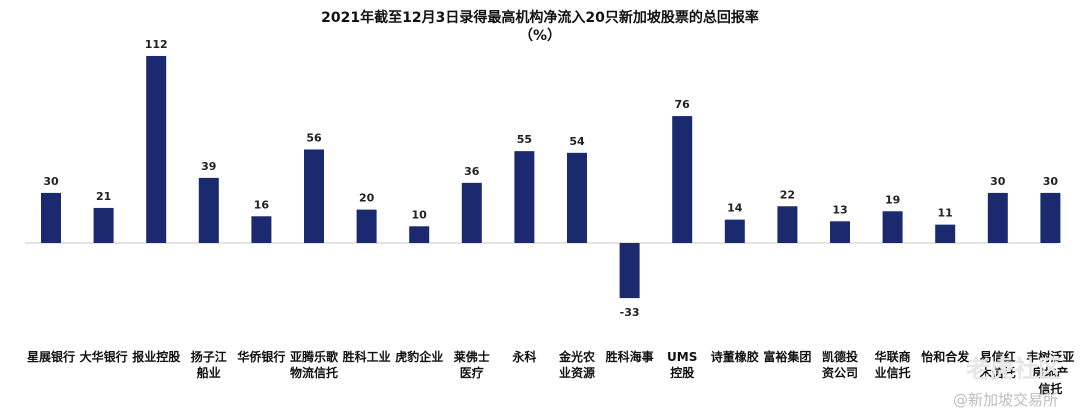 This screenshot has height=420, width=1080. I want to click on data-label: 13, so click(839, 209).